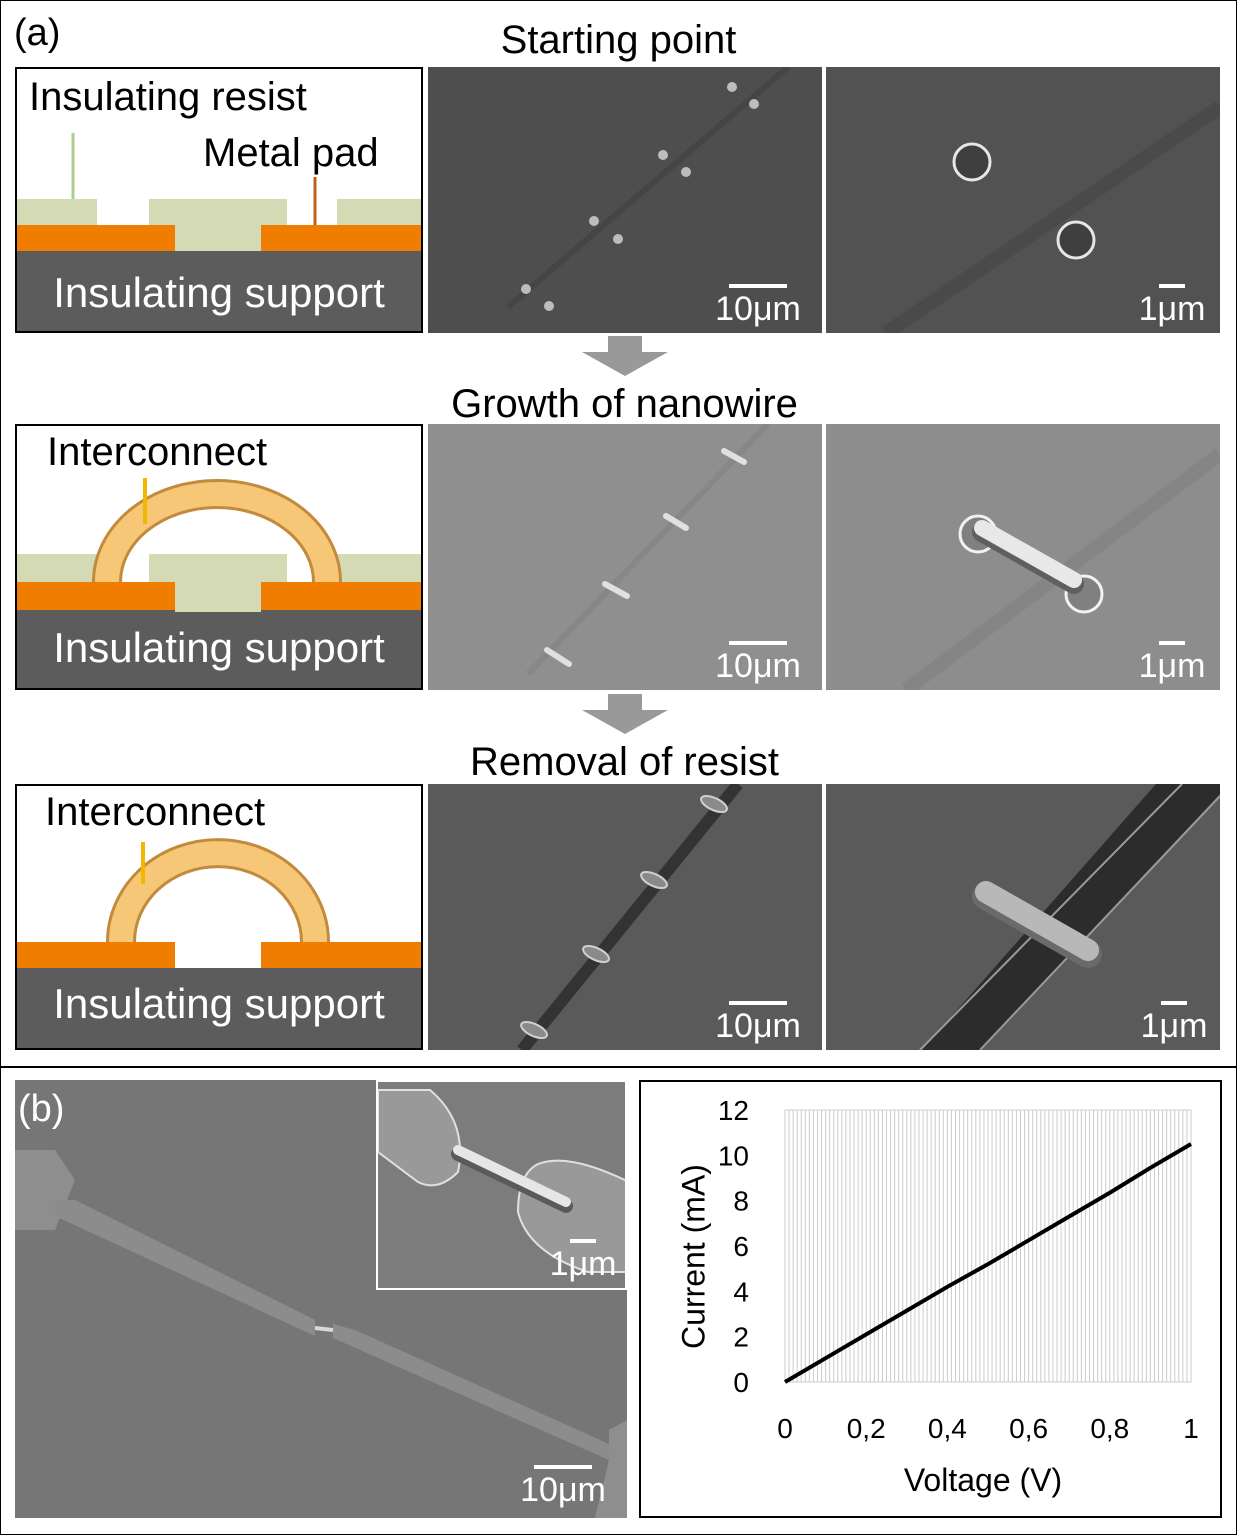 The width and height of the screenshot is (1237, 1535). What do you see at coordinates (563, 1487) in the screenshot?
I see `scale-bar-device-10um: 10μm` at bounding box center [563, 1487].